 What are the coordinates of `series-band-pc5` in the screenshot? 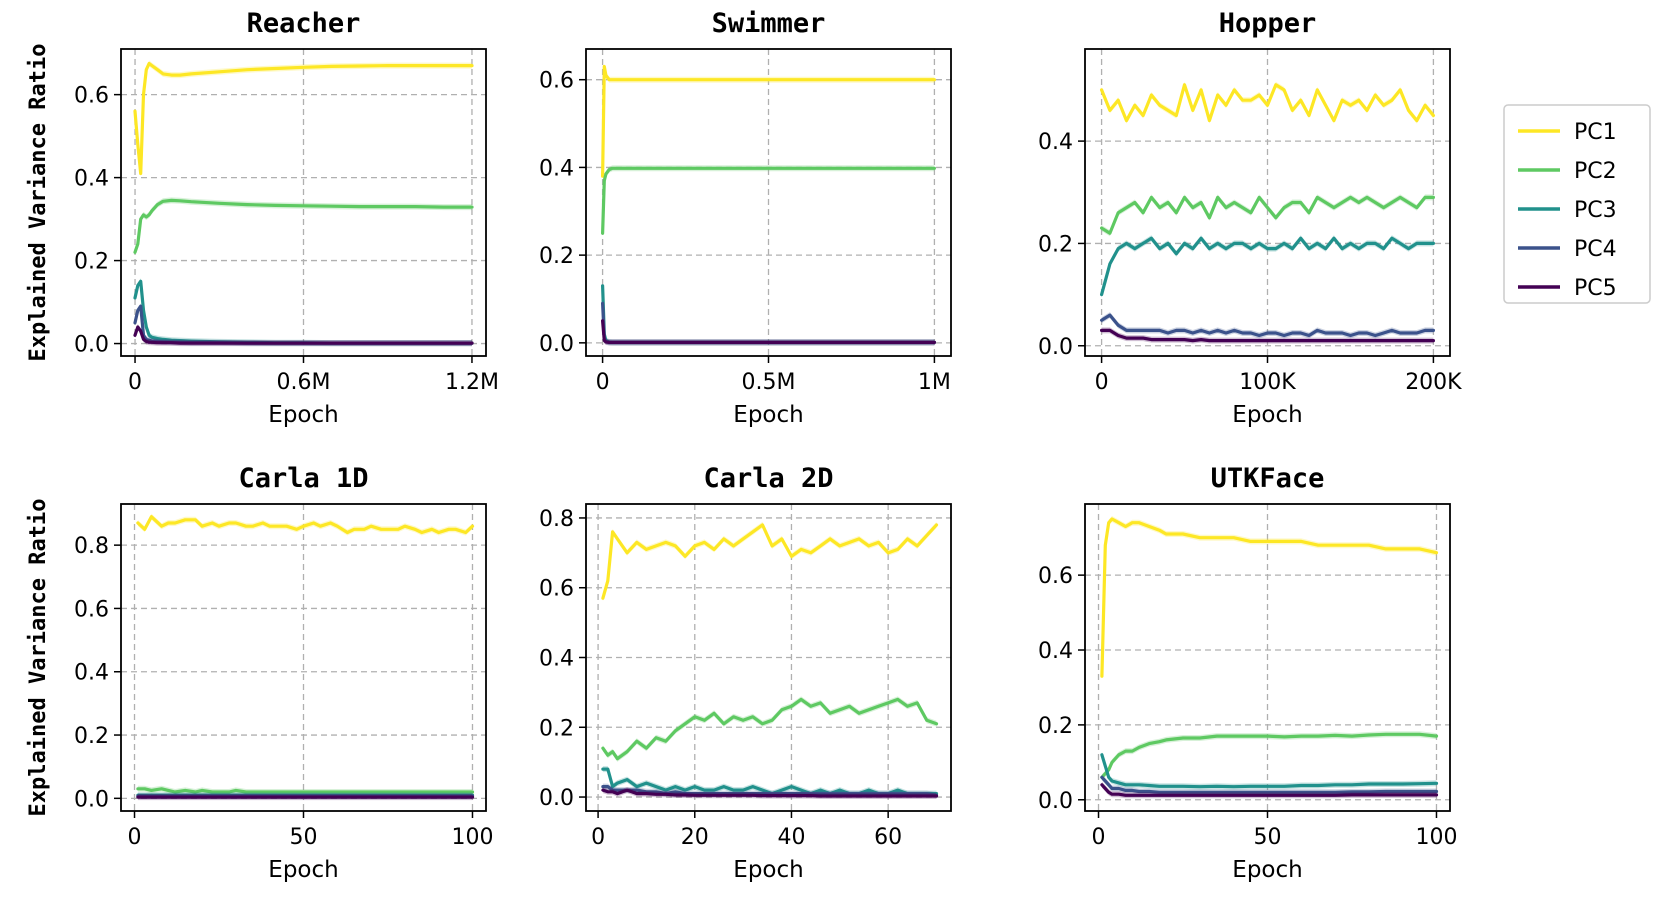 It's located at (303, 335).